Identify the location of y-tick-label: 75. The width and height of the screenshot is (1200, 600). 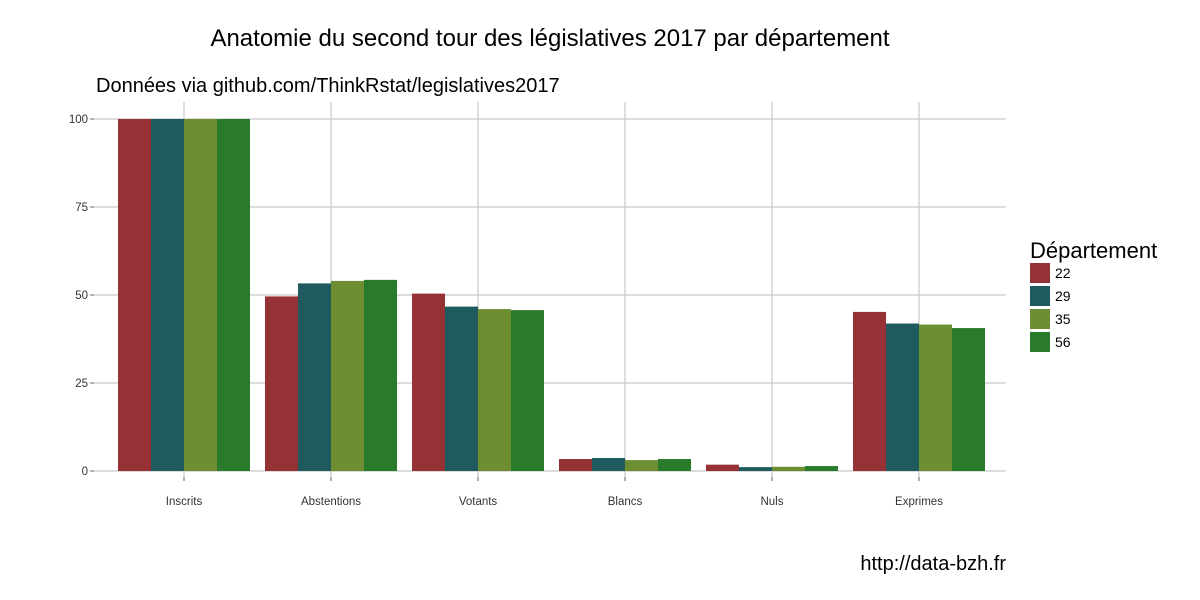
(81, 208).